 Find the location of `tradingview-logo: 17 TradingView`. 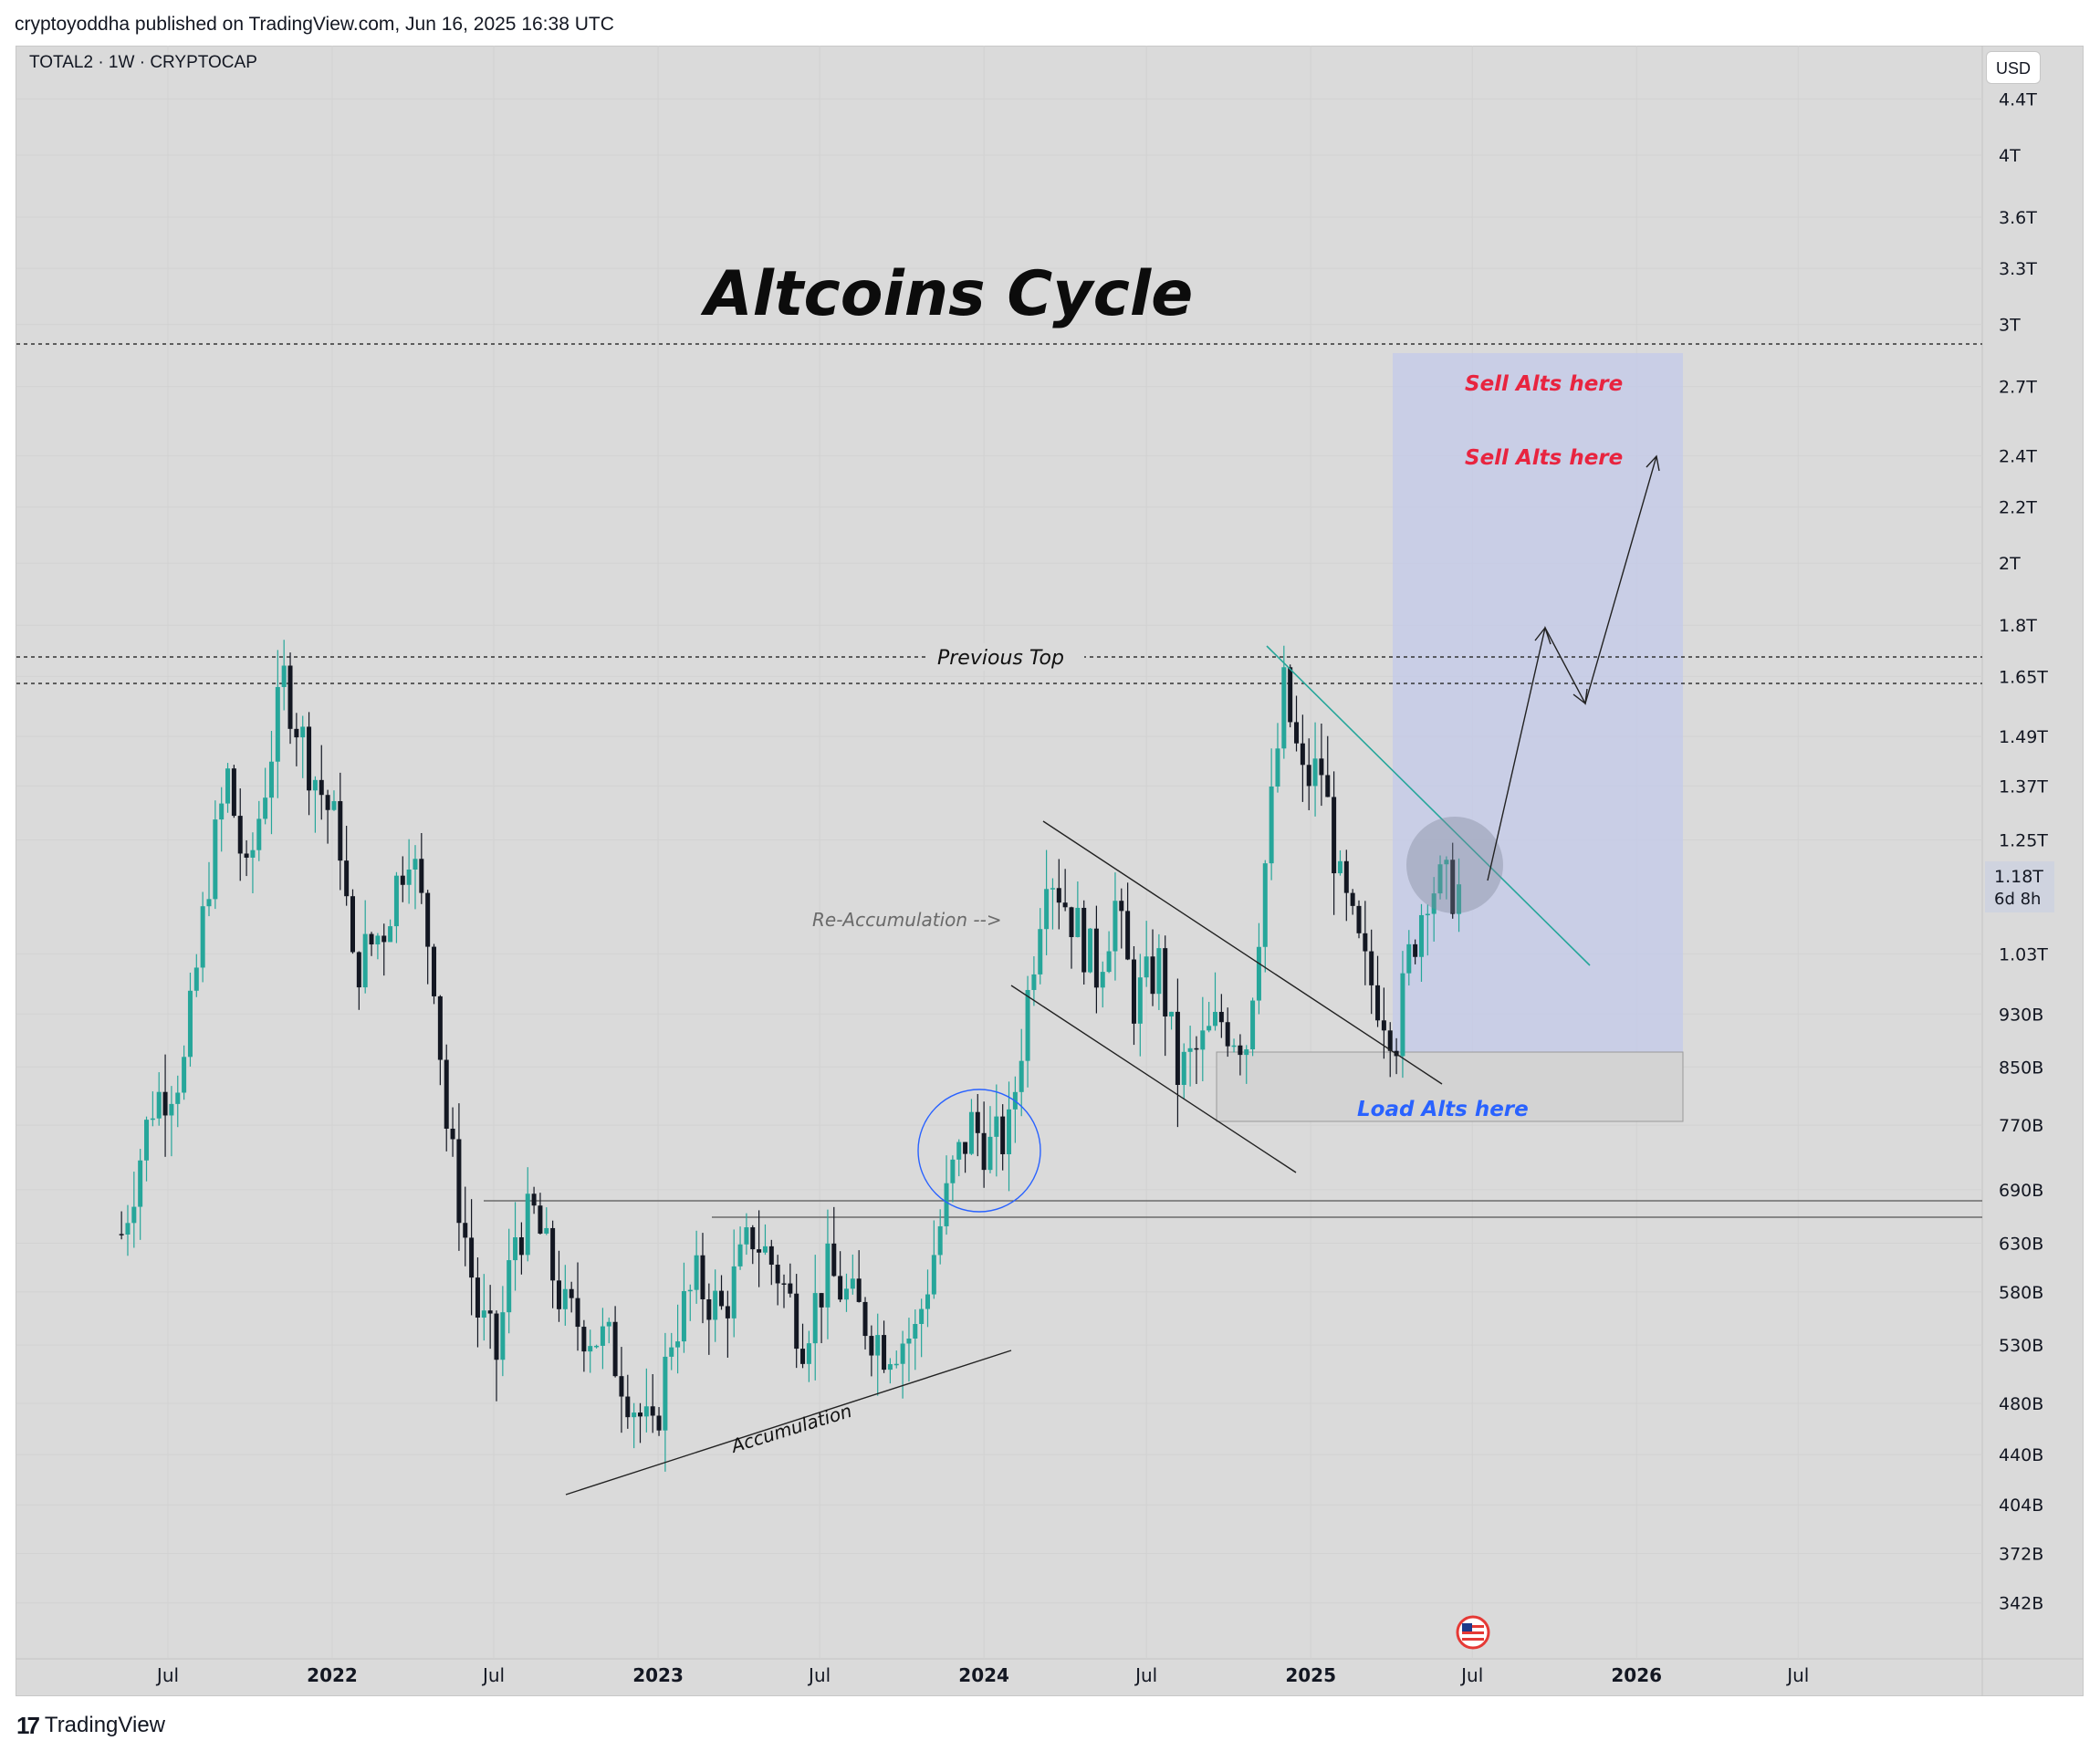

tradingview-logo: 17 TradingView is located at coordinates (90, 1726).